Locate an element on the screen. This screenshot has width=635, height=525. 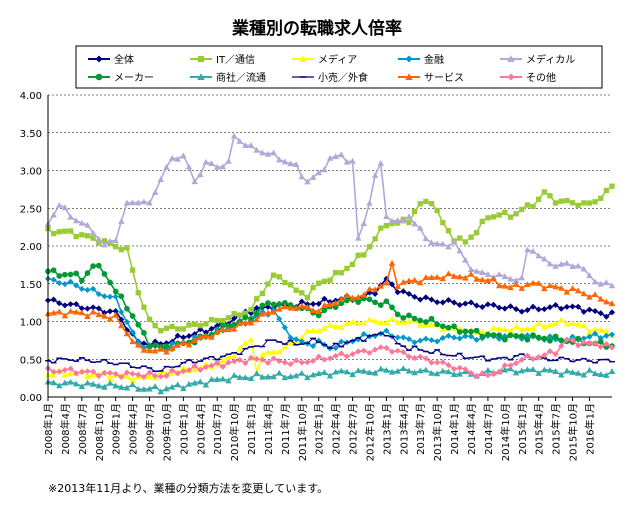
x-tick-label: 2015年4月 is located at coordinates (539, 429).